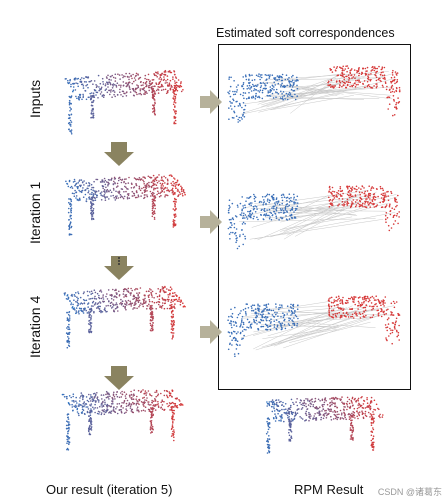 This screenshot has height=504, width=448. What do you see at coordinates (109, 489) in the screenshot?
I see `caption-our-result: Our result (iteration 5)` at bounding box center [109, 489].